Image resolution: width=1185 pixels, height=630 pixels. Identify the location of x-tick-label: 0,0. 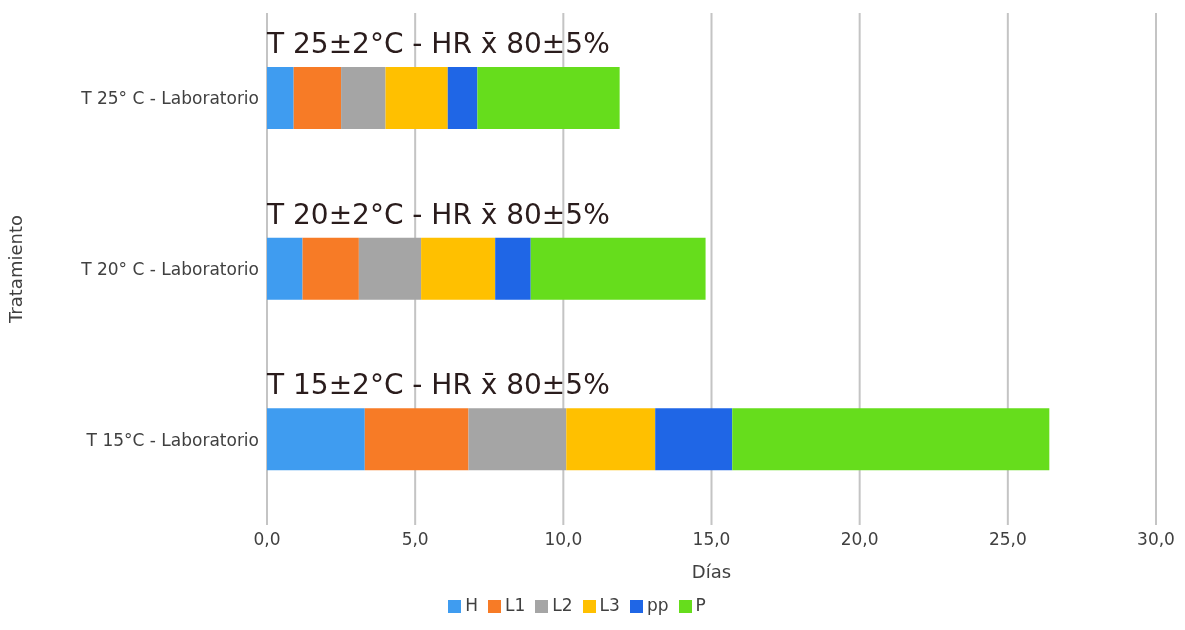
(267, 539).